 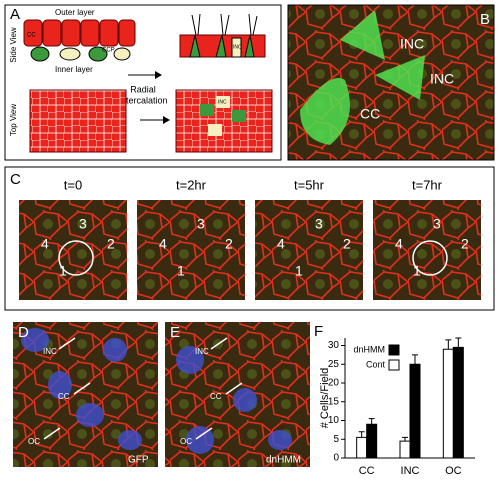 What do you see at coordinates (367, 471) in the screenshot?
I see `x-tick-label: CC` at bounding box center [367, 471].